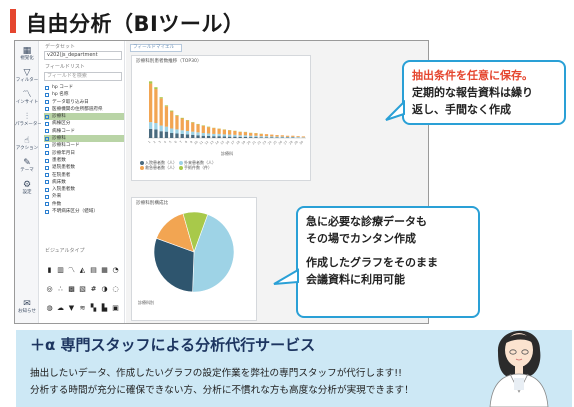 The width and height of the screenshot is (574, 407). What do you see at coordinates (84, 153) in the screenshot?
I see `field-item: 診療年月日` at bounding box center [84, 153].